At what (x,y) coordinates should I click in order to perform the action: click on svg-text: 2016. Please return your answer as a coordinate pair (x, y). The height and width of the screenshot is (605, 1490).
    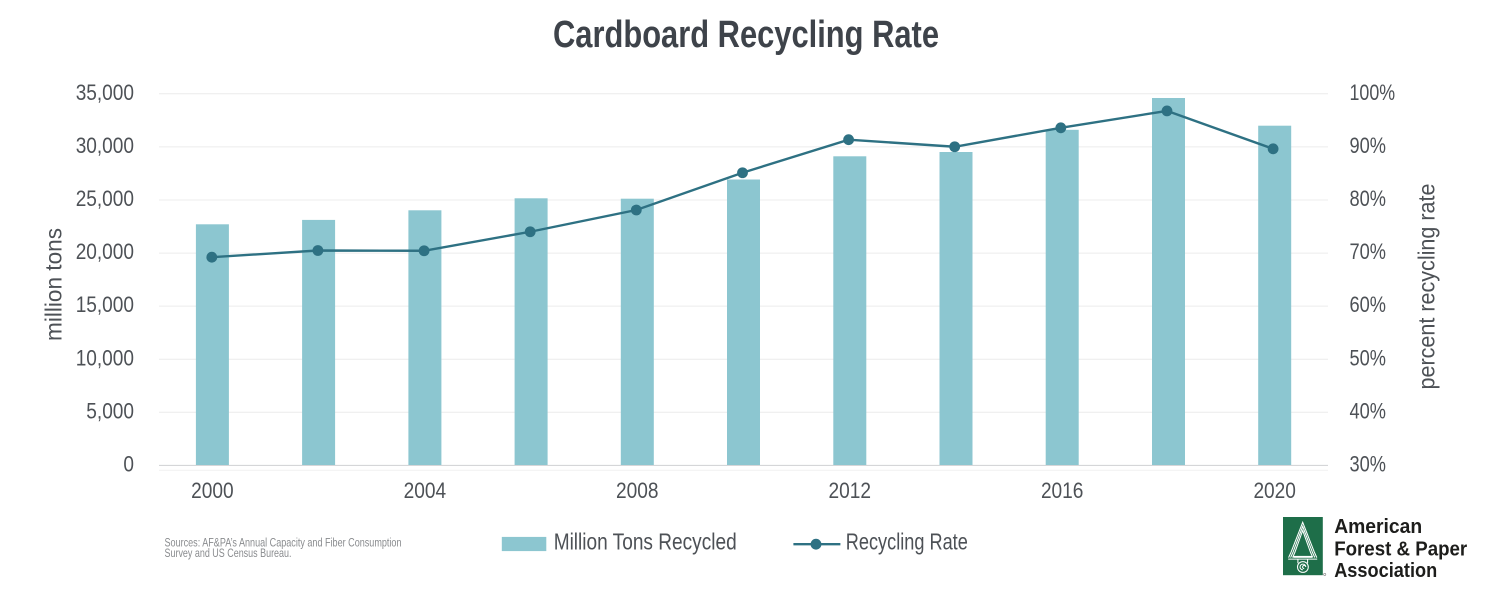
    Looking at the image, I should click on (1062, 490).